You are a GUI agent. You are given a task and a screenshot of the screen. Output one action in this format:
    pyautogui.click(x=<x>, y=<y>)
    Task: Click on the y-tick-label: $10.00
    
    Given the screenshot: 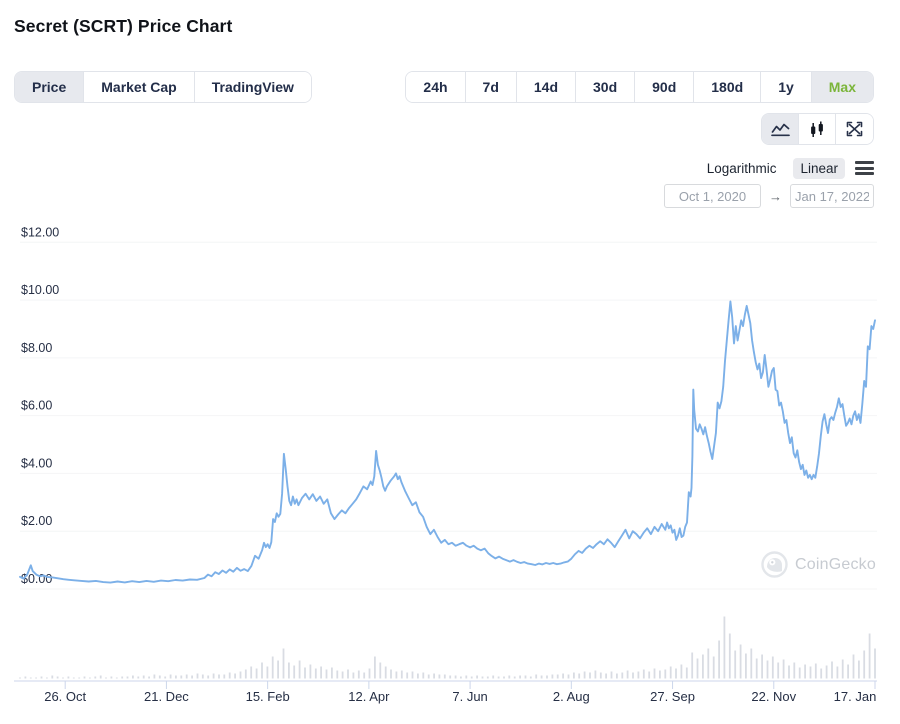 What is the action you would take?
    pyautogui.click(x=40, y=290)
    